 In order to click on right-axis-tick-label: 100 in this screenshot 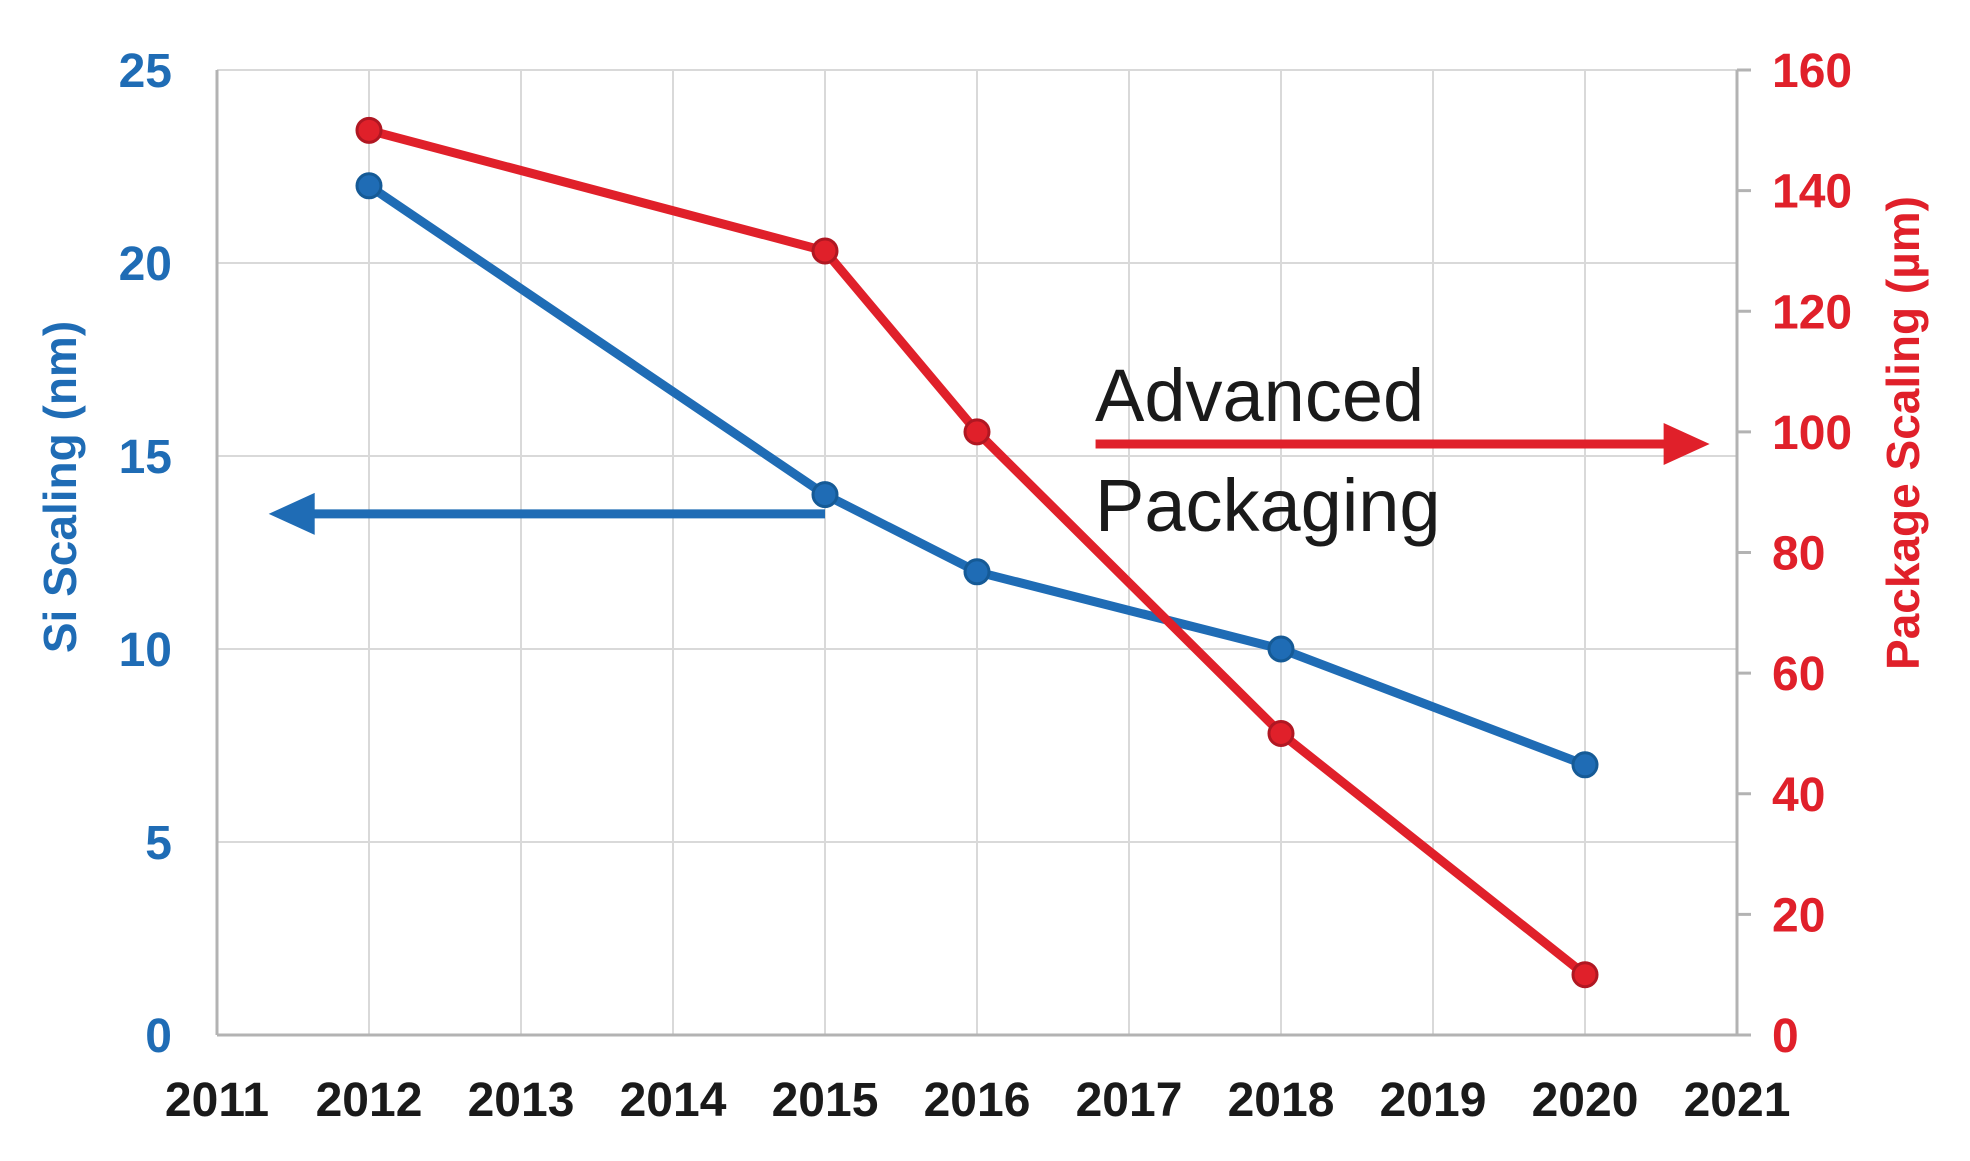, I will do `click(1812, 433)`.